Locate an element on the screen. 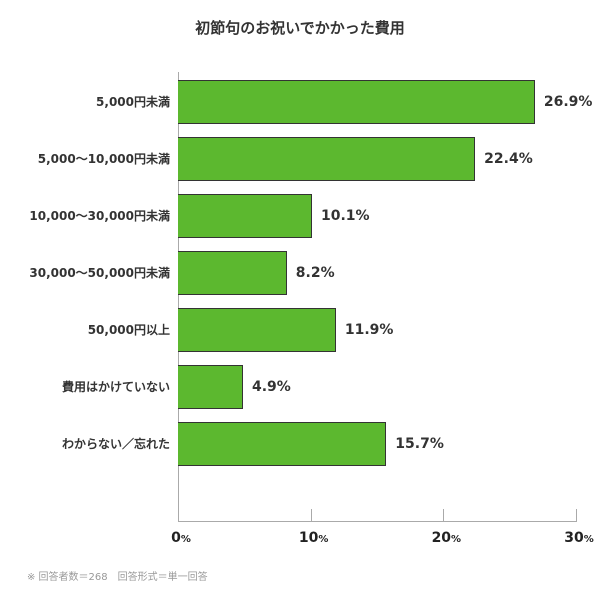 Image resolution: width=600 pixels, height=600 pixels. value-label: 26.9% is located at coordinates (568, 102).